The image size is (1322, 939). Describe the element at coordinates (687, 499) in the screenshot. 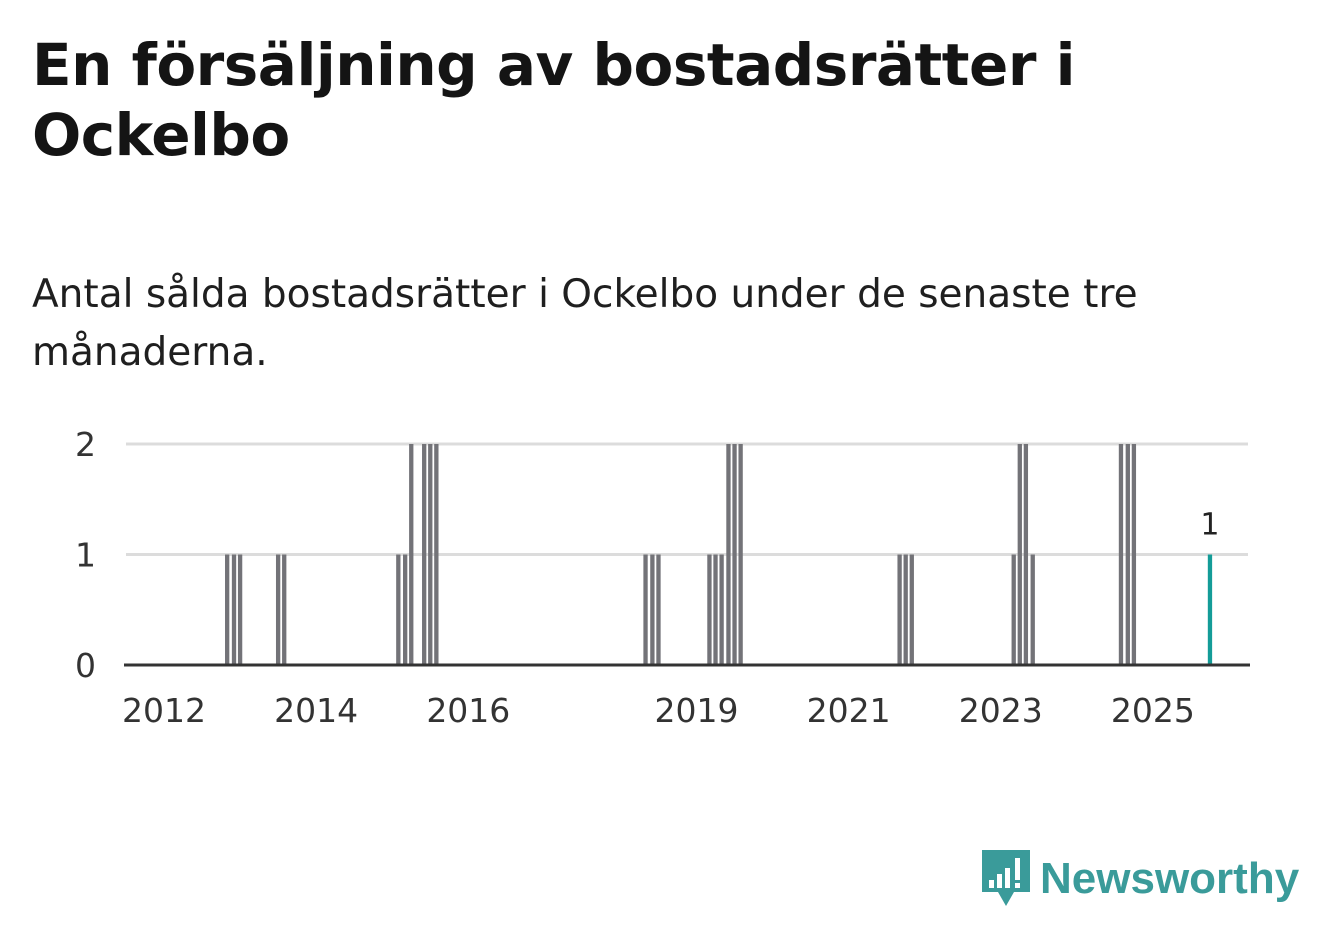

I see `gridlines` at that location.